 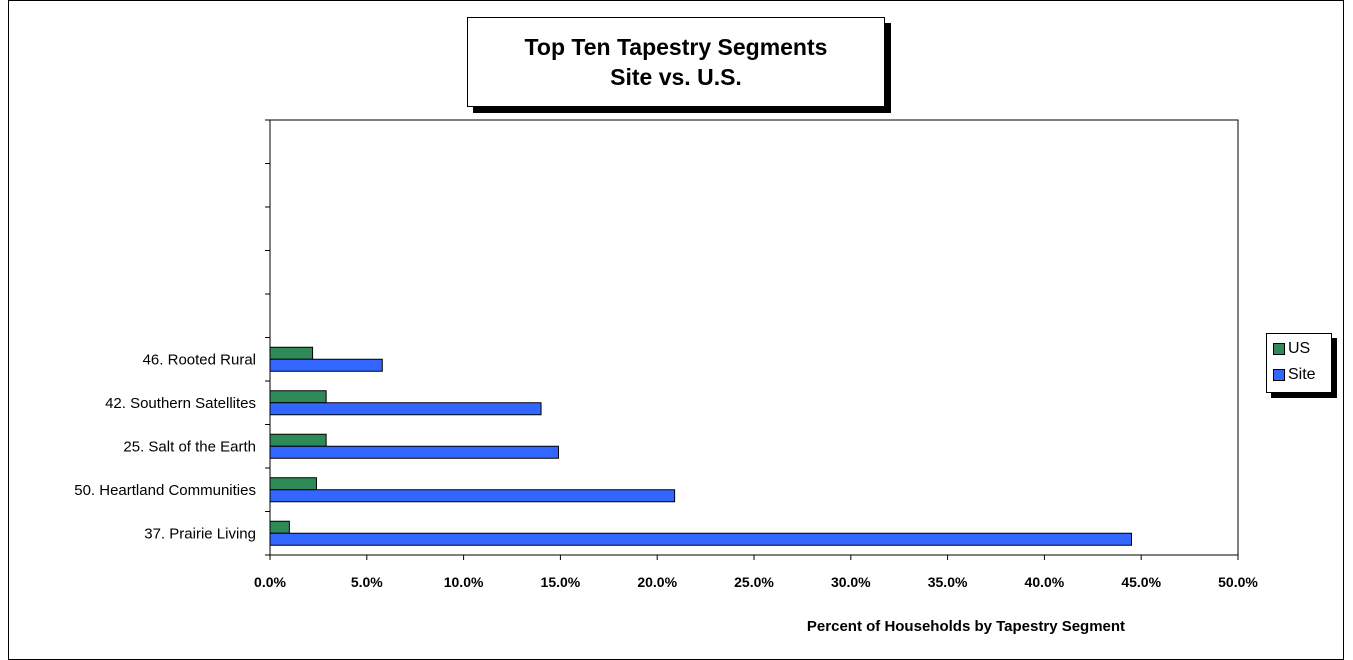 What do you see at coordinates (189, 446) in the screenshot?
I see `category-label: 25. Salt of the Earth` at bounding box center [189, 446].